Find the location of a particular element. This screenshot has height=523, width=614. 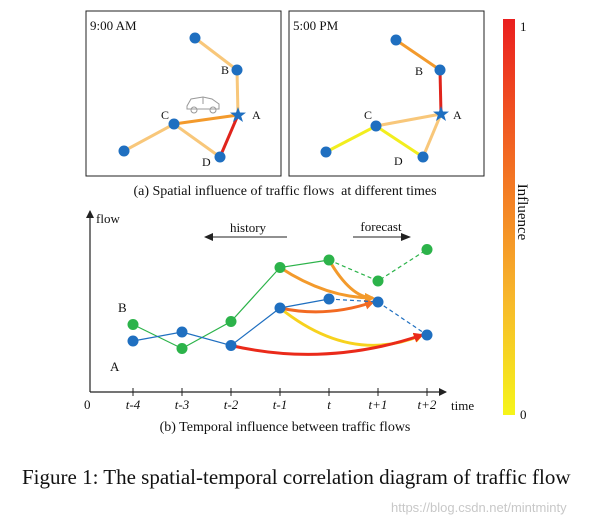

x-tick-label-1: t-3 is located at coordinates (182, 404).